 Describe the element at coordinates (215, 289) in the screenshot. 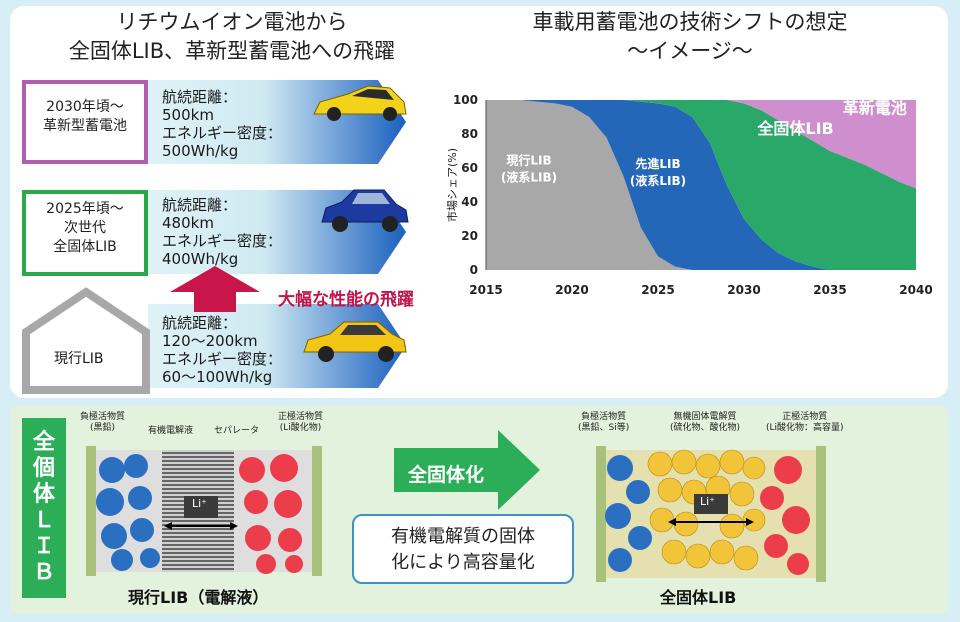

I see `leap-up-arrow` at that location.